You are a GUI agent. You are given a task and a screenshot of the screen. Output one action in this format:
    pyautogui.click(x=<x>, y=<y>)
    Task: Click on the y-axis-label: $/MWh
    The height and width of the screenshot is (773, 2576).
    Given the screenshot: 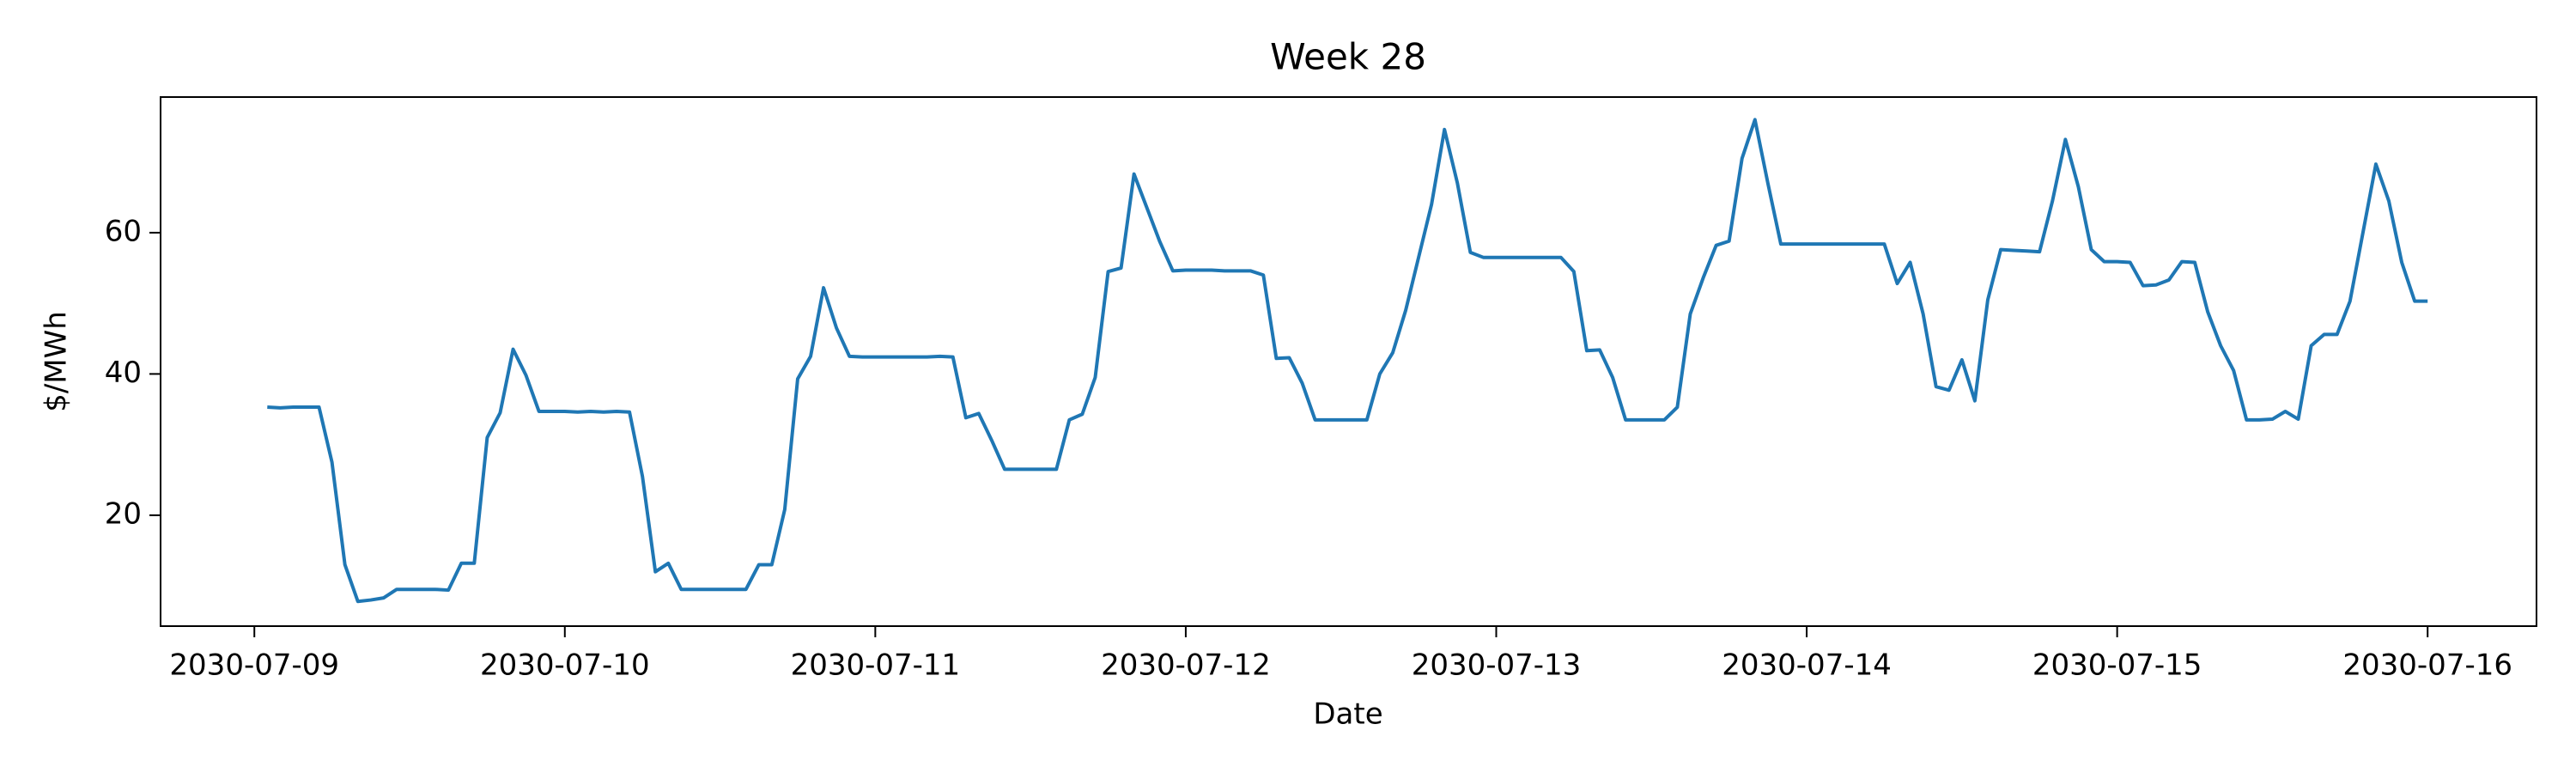 What is the action you would take?
    pyautogui.click(x=56, y=361)
    